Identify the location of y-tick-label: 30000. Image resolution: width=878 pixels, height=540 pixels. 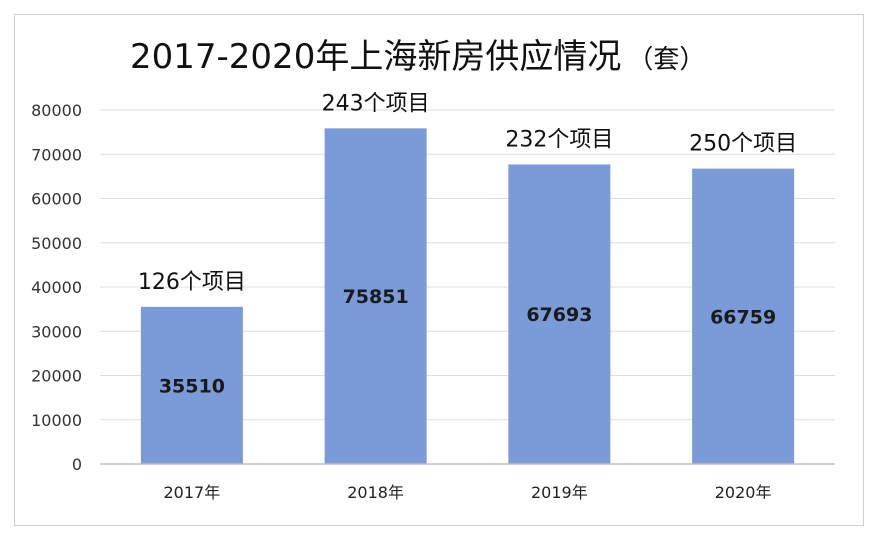
(56, 331).